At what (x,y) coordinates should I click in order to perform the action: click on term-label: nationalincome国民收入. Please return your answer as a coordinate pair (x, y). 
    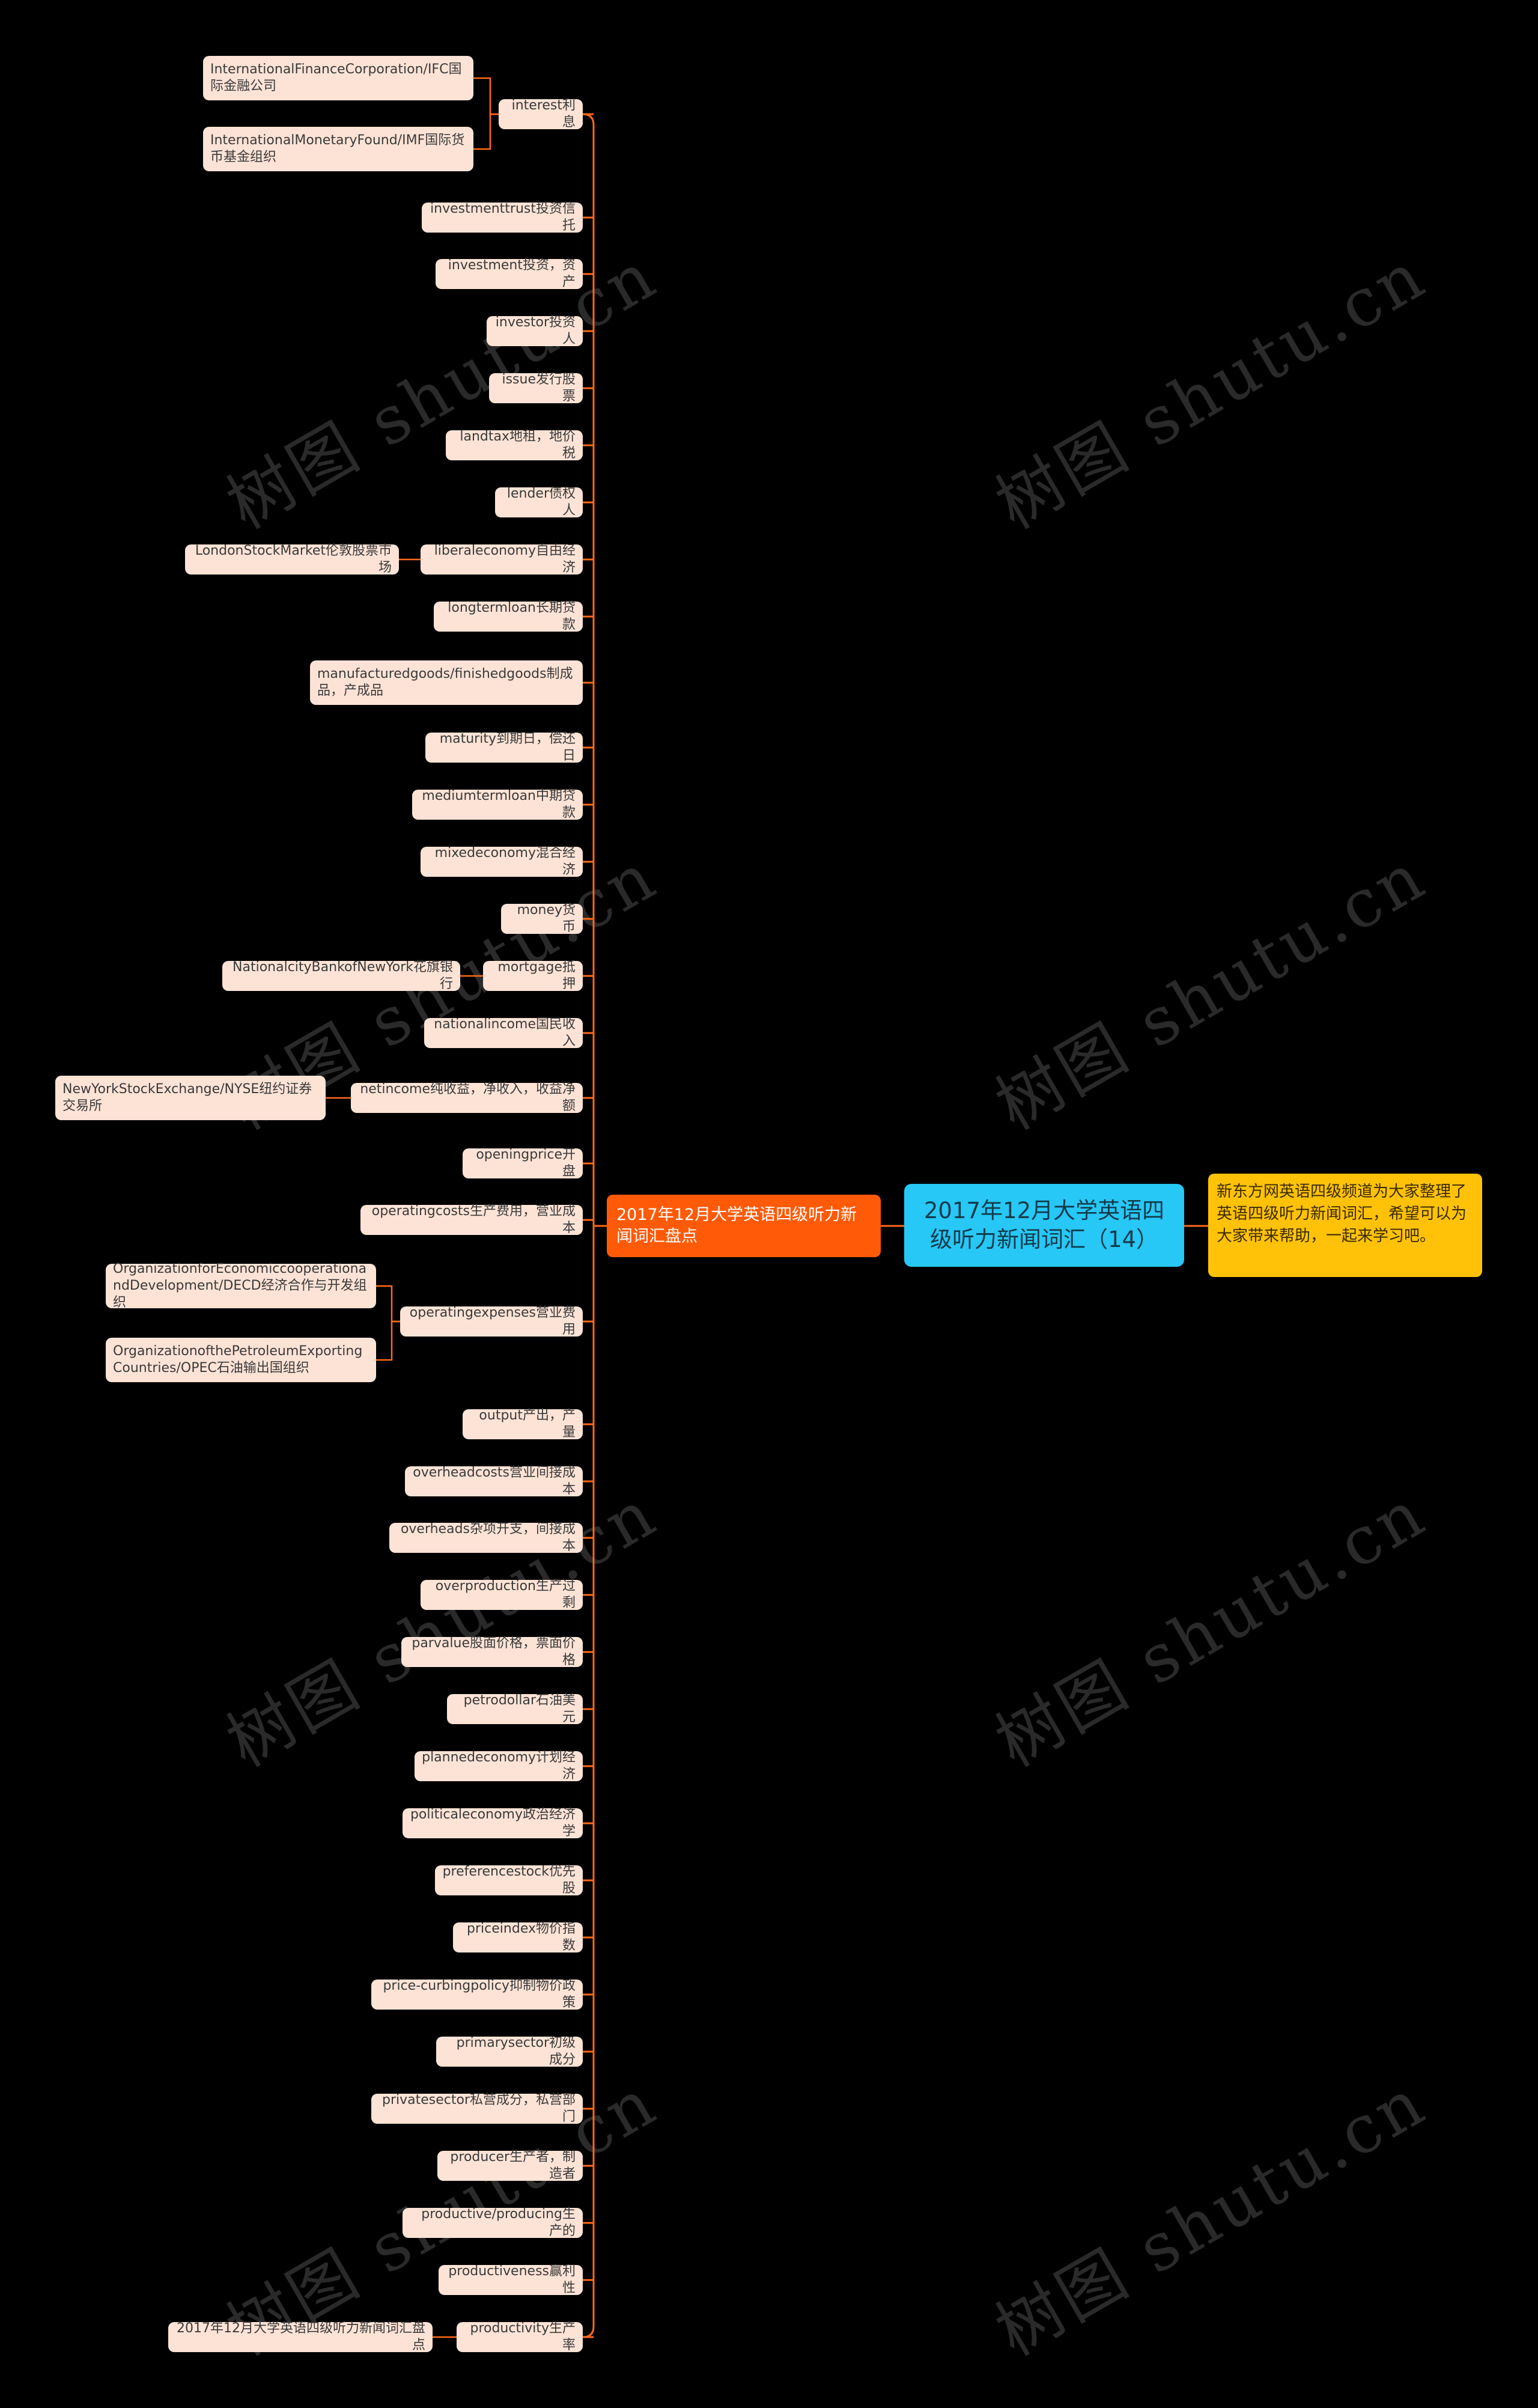
    Looking at the image, I should click on (505, 1033).